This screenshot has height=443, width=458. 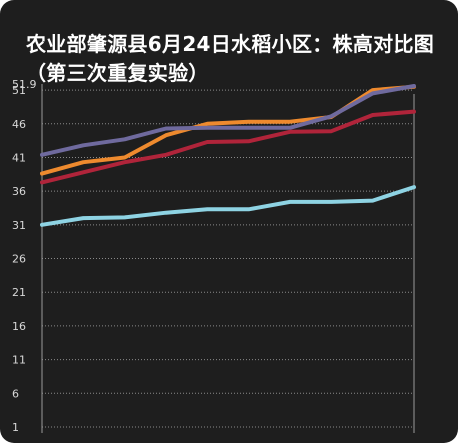 I want to click on y-tick-label: 46, so click(x=19, y=124).